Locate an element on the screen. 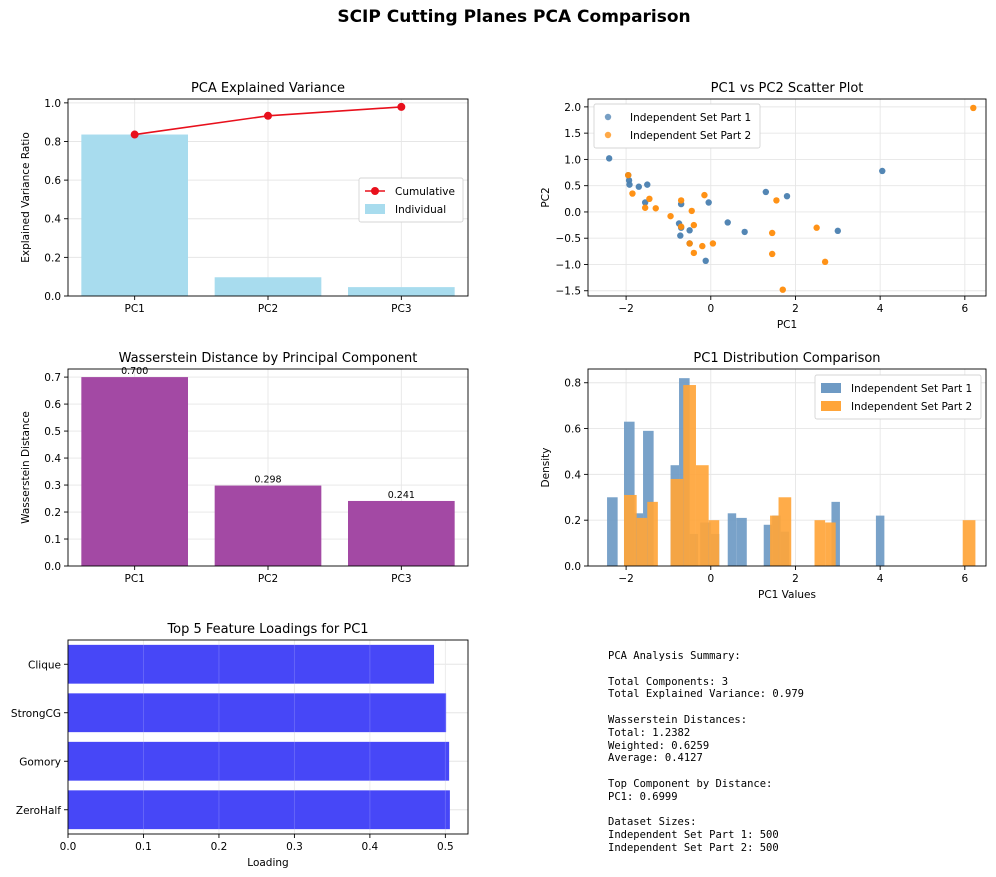 Image resolution: width=996 pixels, height=877 pixels. summary-line: Wasserstein Distances: is located at coordinates (678, 719).